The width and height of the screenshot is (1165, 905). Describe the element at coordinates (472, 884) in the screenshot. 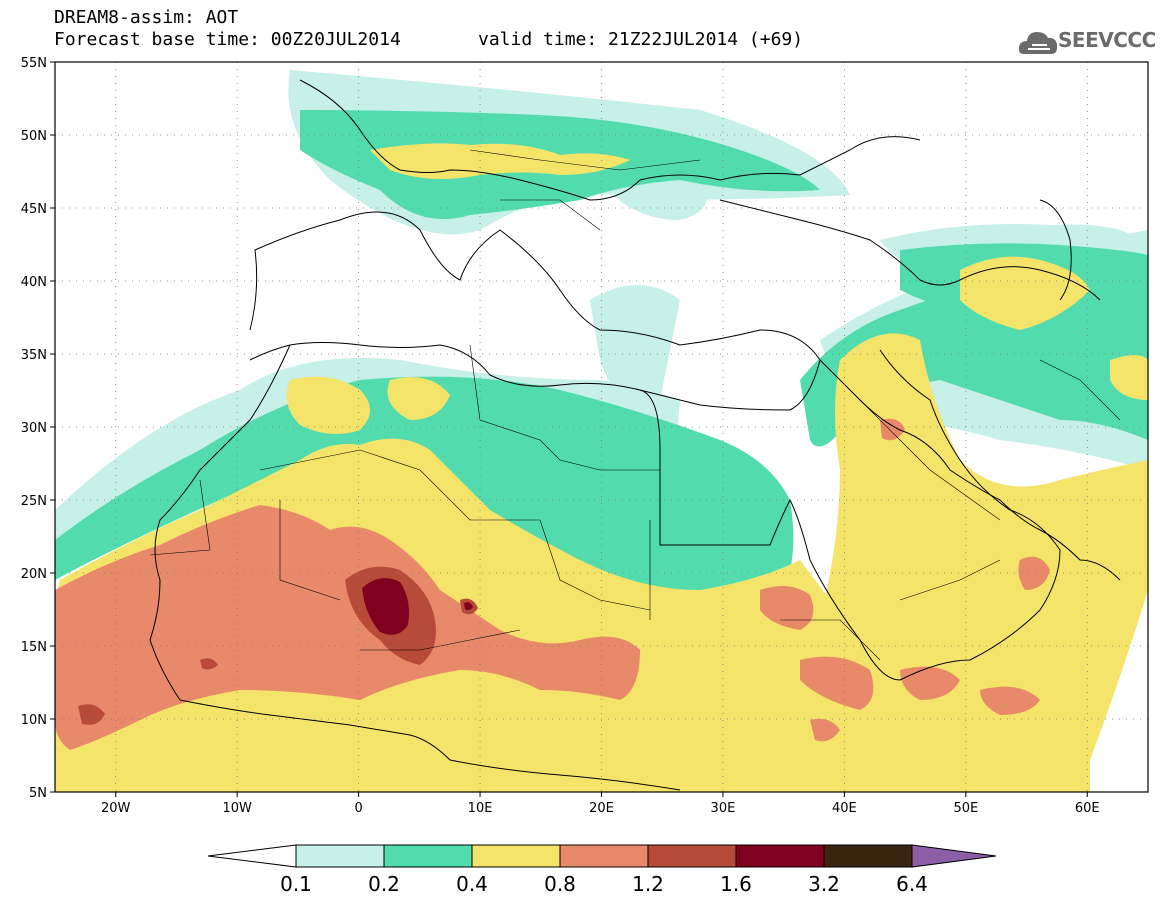

I see `colorbar-label: 0.4` at that location.